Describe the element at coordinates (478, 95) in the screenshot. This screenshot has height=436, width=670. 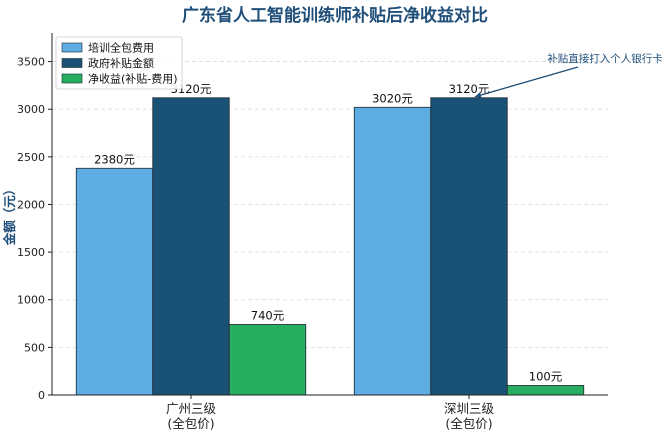
I see `annotation-arrowhead` at that location.